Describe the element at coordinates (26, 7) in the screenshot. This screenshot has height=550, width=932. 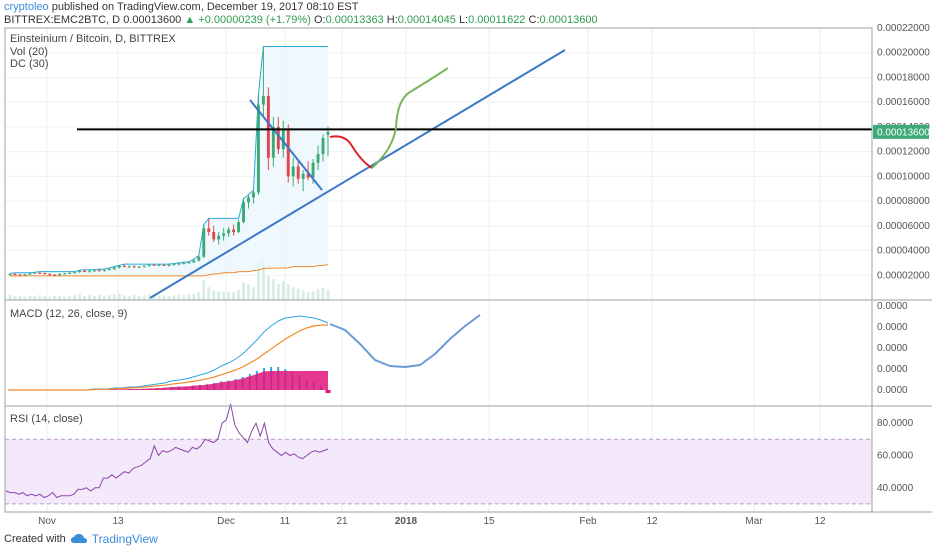
I see `author-link: cryptoleo` at that location.